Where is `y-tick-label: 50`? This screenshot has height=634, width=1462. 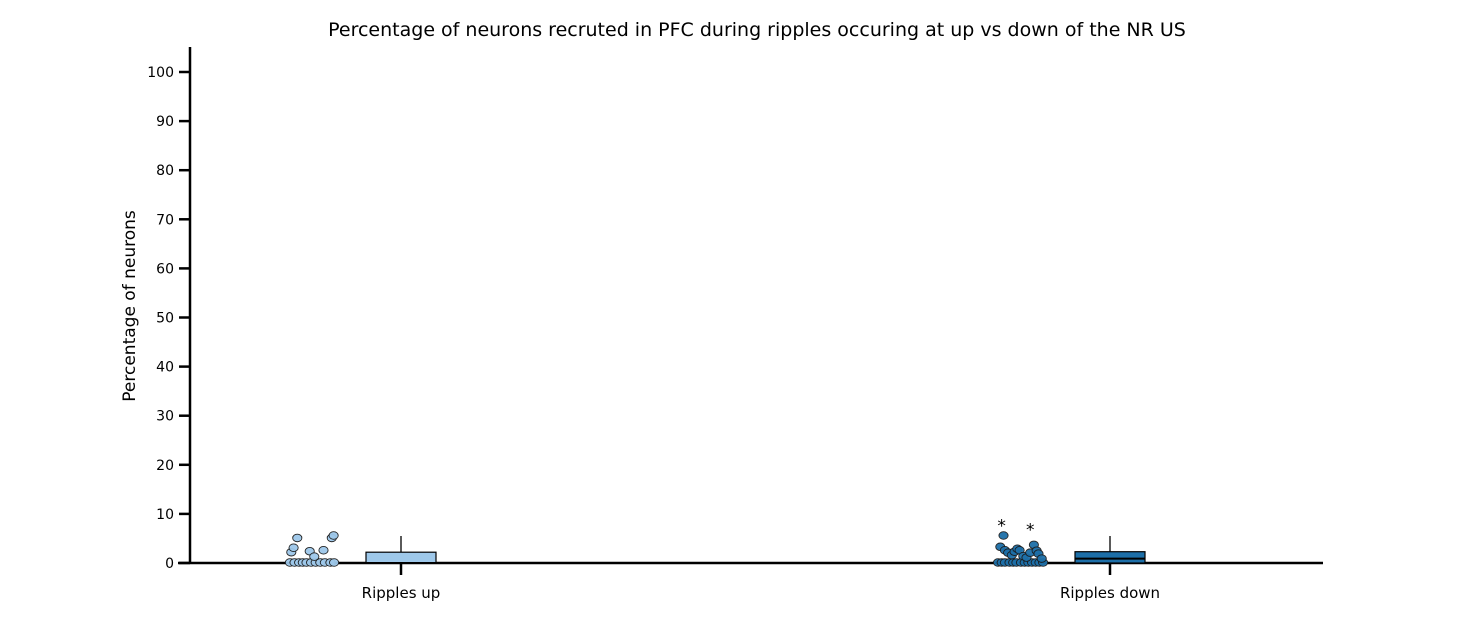
y-tick-label: 50 is located at coordinates (165, 319).